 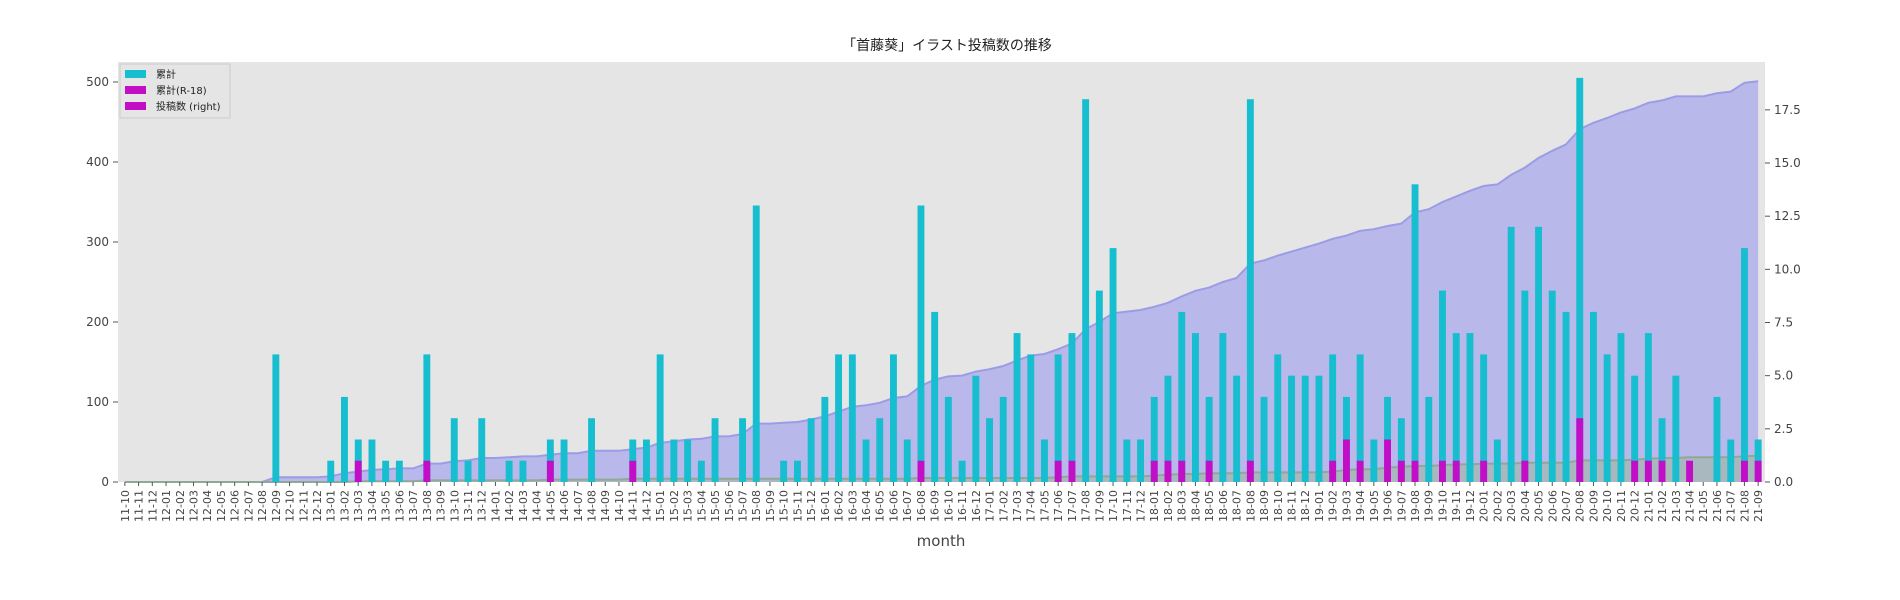 What do you see at coordinates (1442, 506) in the screenshot?
I see `x-tick-label-19-10: 19-10` at bounding box center [1442, 506].